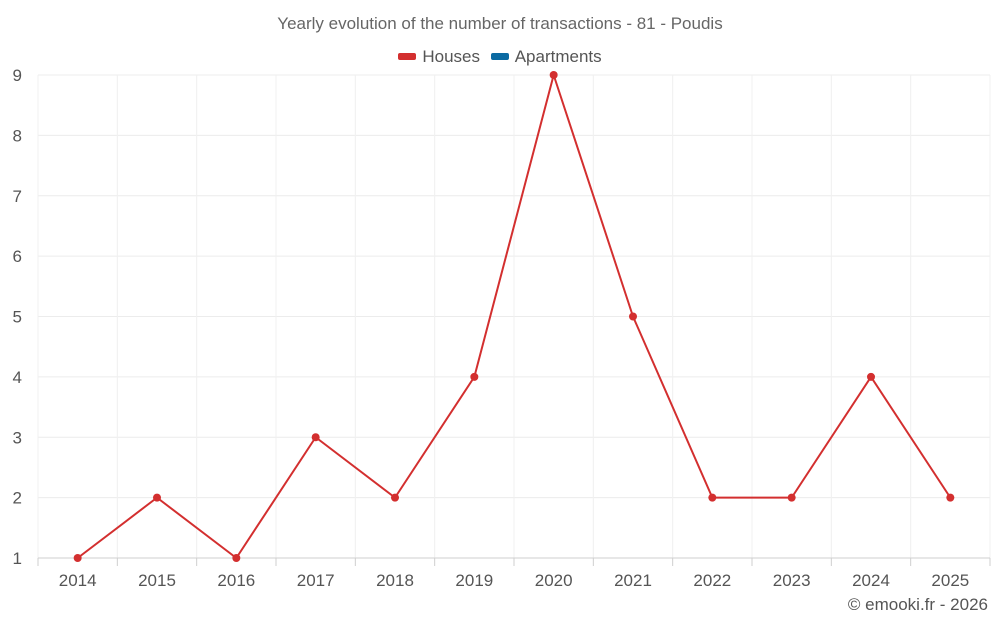 The height and width of the screenshot is (625, 1000). I want to click on x-tick-label: 2015, so click(157, 580).